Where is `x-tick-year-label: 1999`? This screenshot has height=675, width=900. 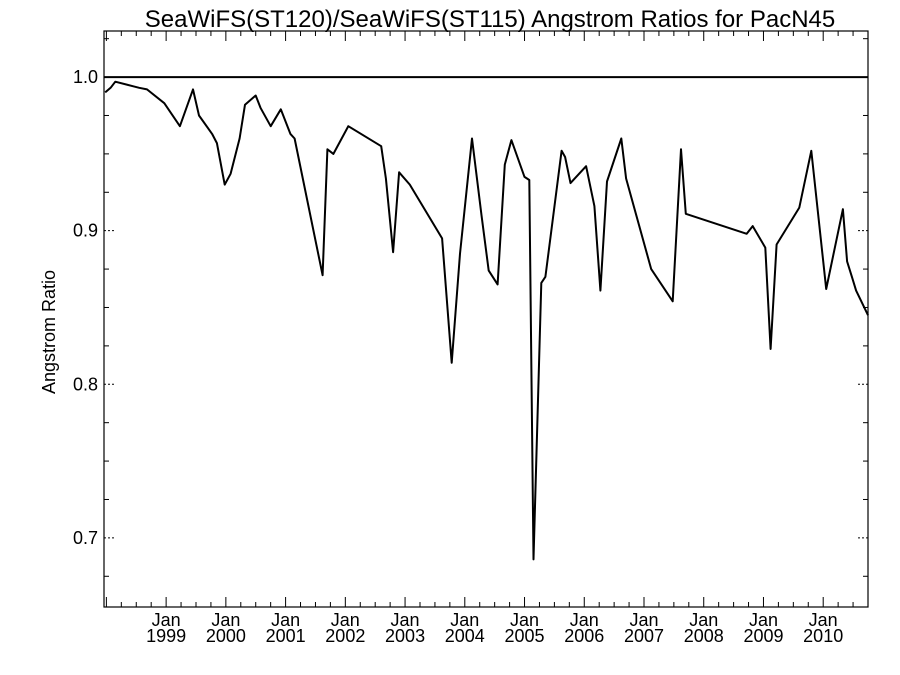 x-tick-year-label: 1999 is located at coordinates (166, 636).